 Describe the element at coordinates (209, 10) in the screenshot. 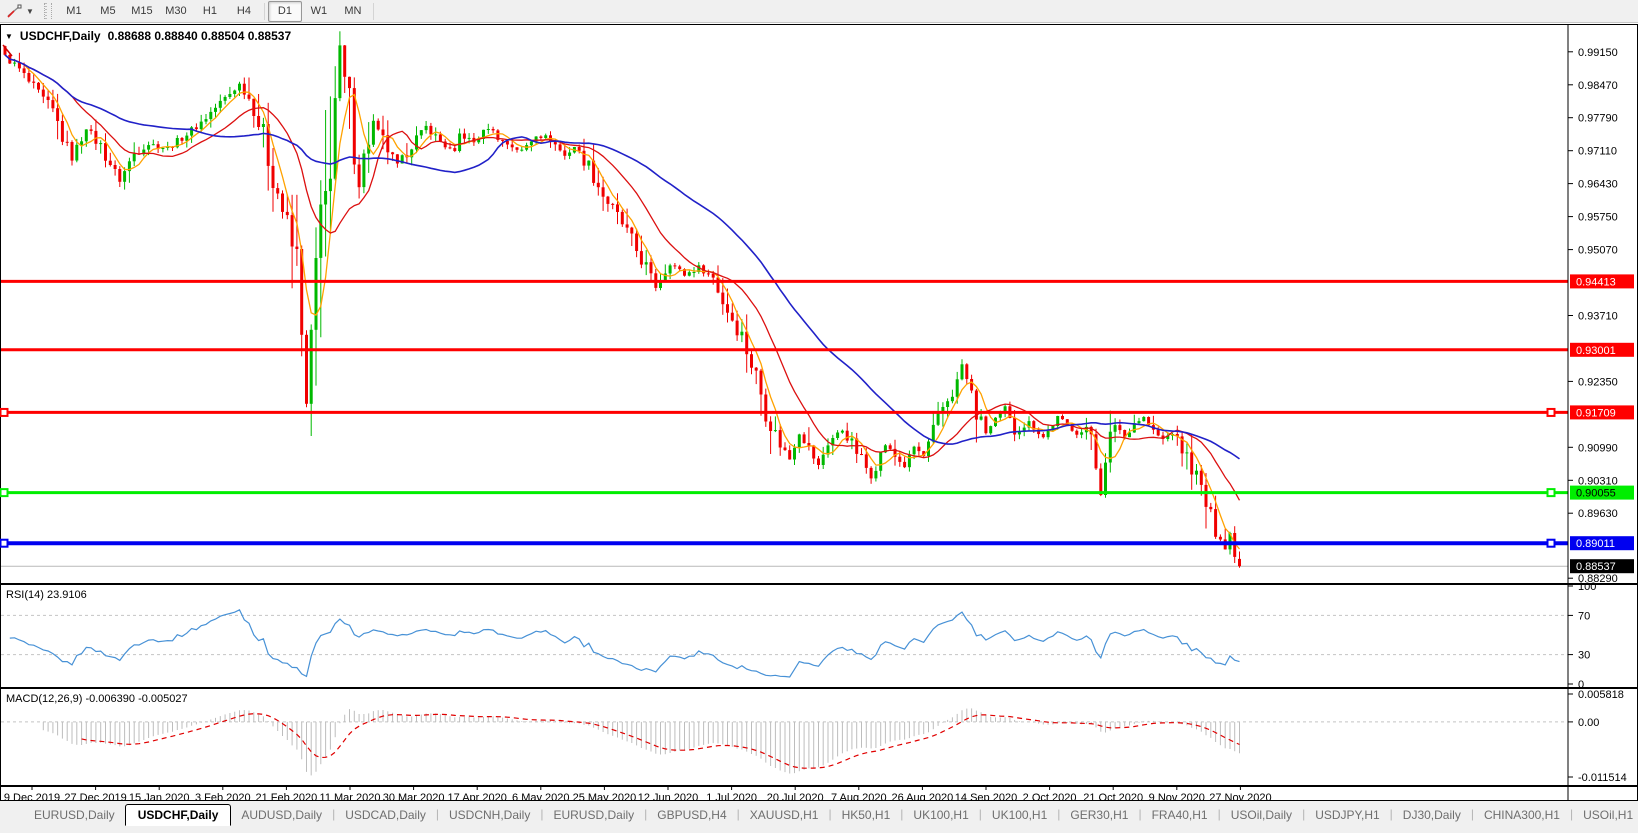

I see `timeframe-button-h1: H1` at that location.